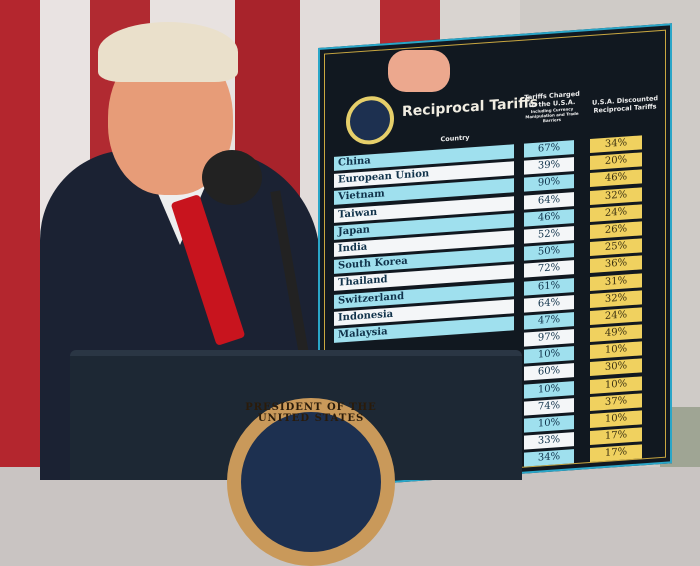 The width and height of the screenshot is (700, 566). What do you see at coordinates (616, 264) in the screenshot?
I see `discounted-cell: 36%` at bounding box center [616, 264].